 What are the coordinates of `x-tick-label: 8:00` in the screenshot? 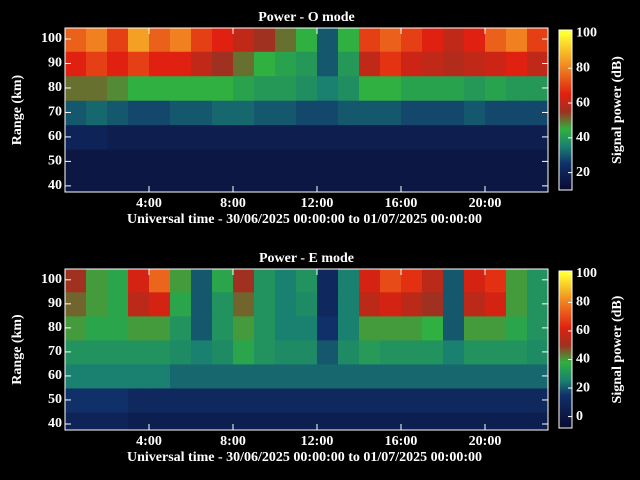 It's located at (233, 203).